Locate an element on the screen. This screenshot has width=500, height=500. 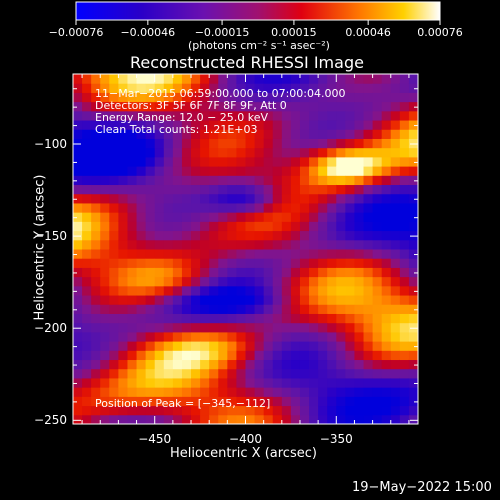
y-tick-label: −200 is located at coordinates (50, 328).